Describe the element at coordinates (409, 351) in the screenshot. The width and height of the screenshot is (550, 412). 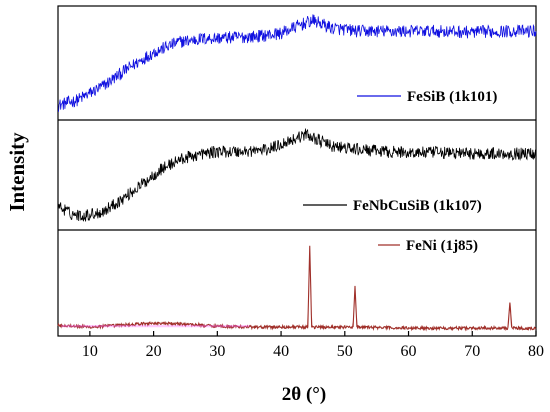
I see `x-tick-label: 60` at that location.